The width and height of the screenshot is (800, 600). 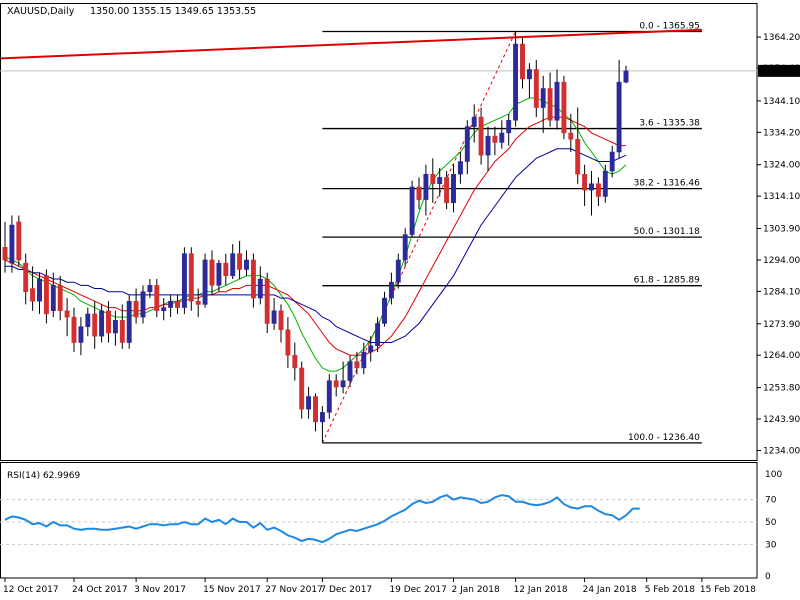 I want to click on price-axis-label: 1314.10, so click(x=781, y=197).